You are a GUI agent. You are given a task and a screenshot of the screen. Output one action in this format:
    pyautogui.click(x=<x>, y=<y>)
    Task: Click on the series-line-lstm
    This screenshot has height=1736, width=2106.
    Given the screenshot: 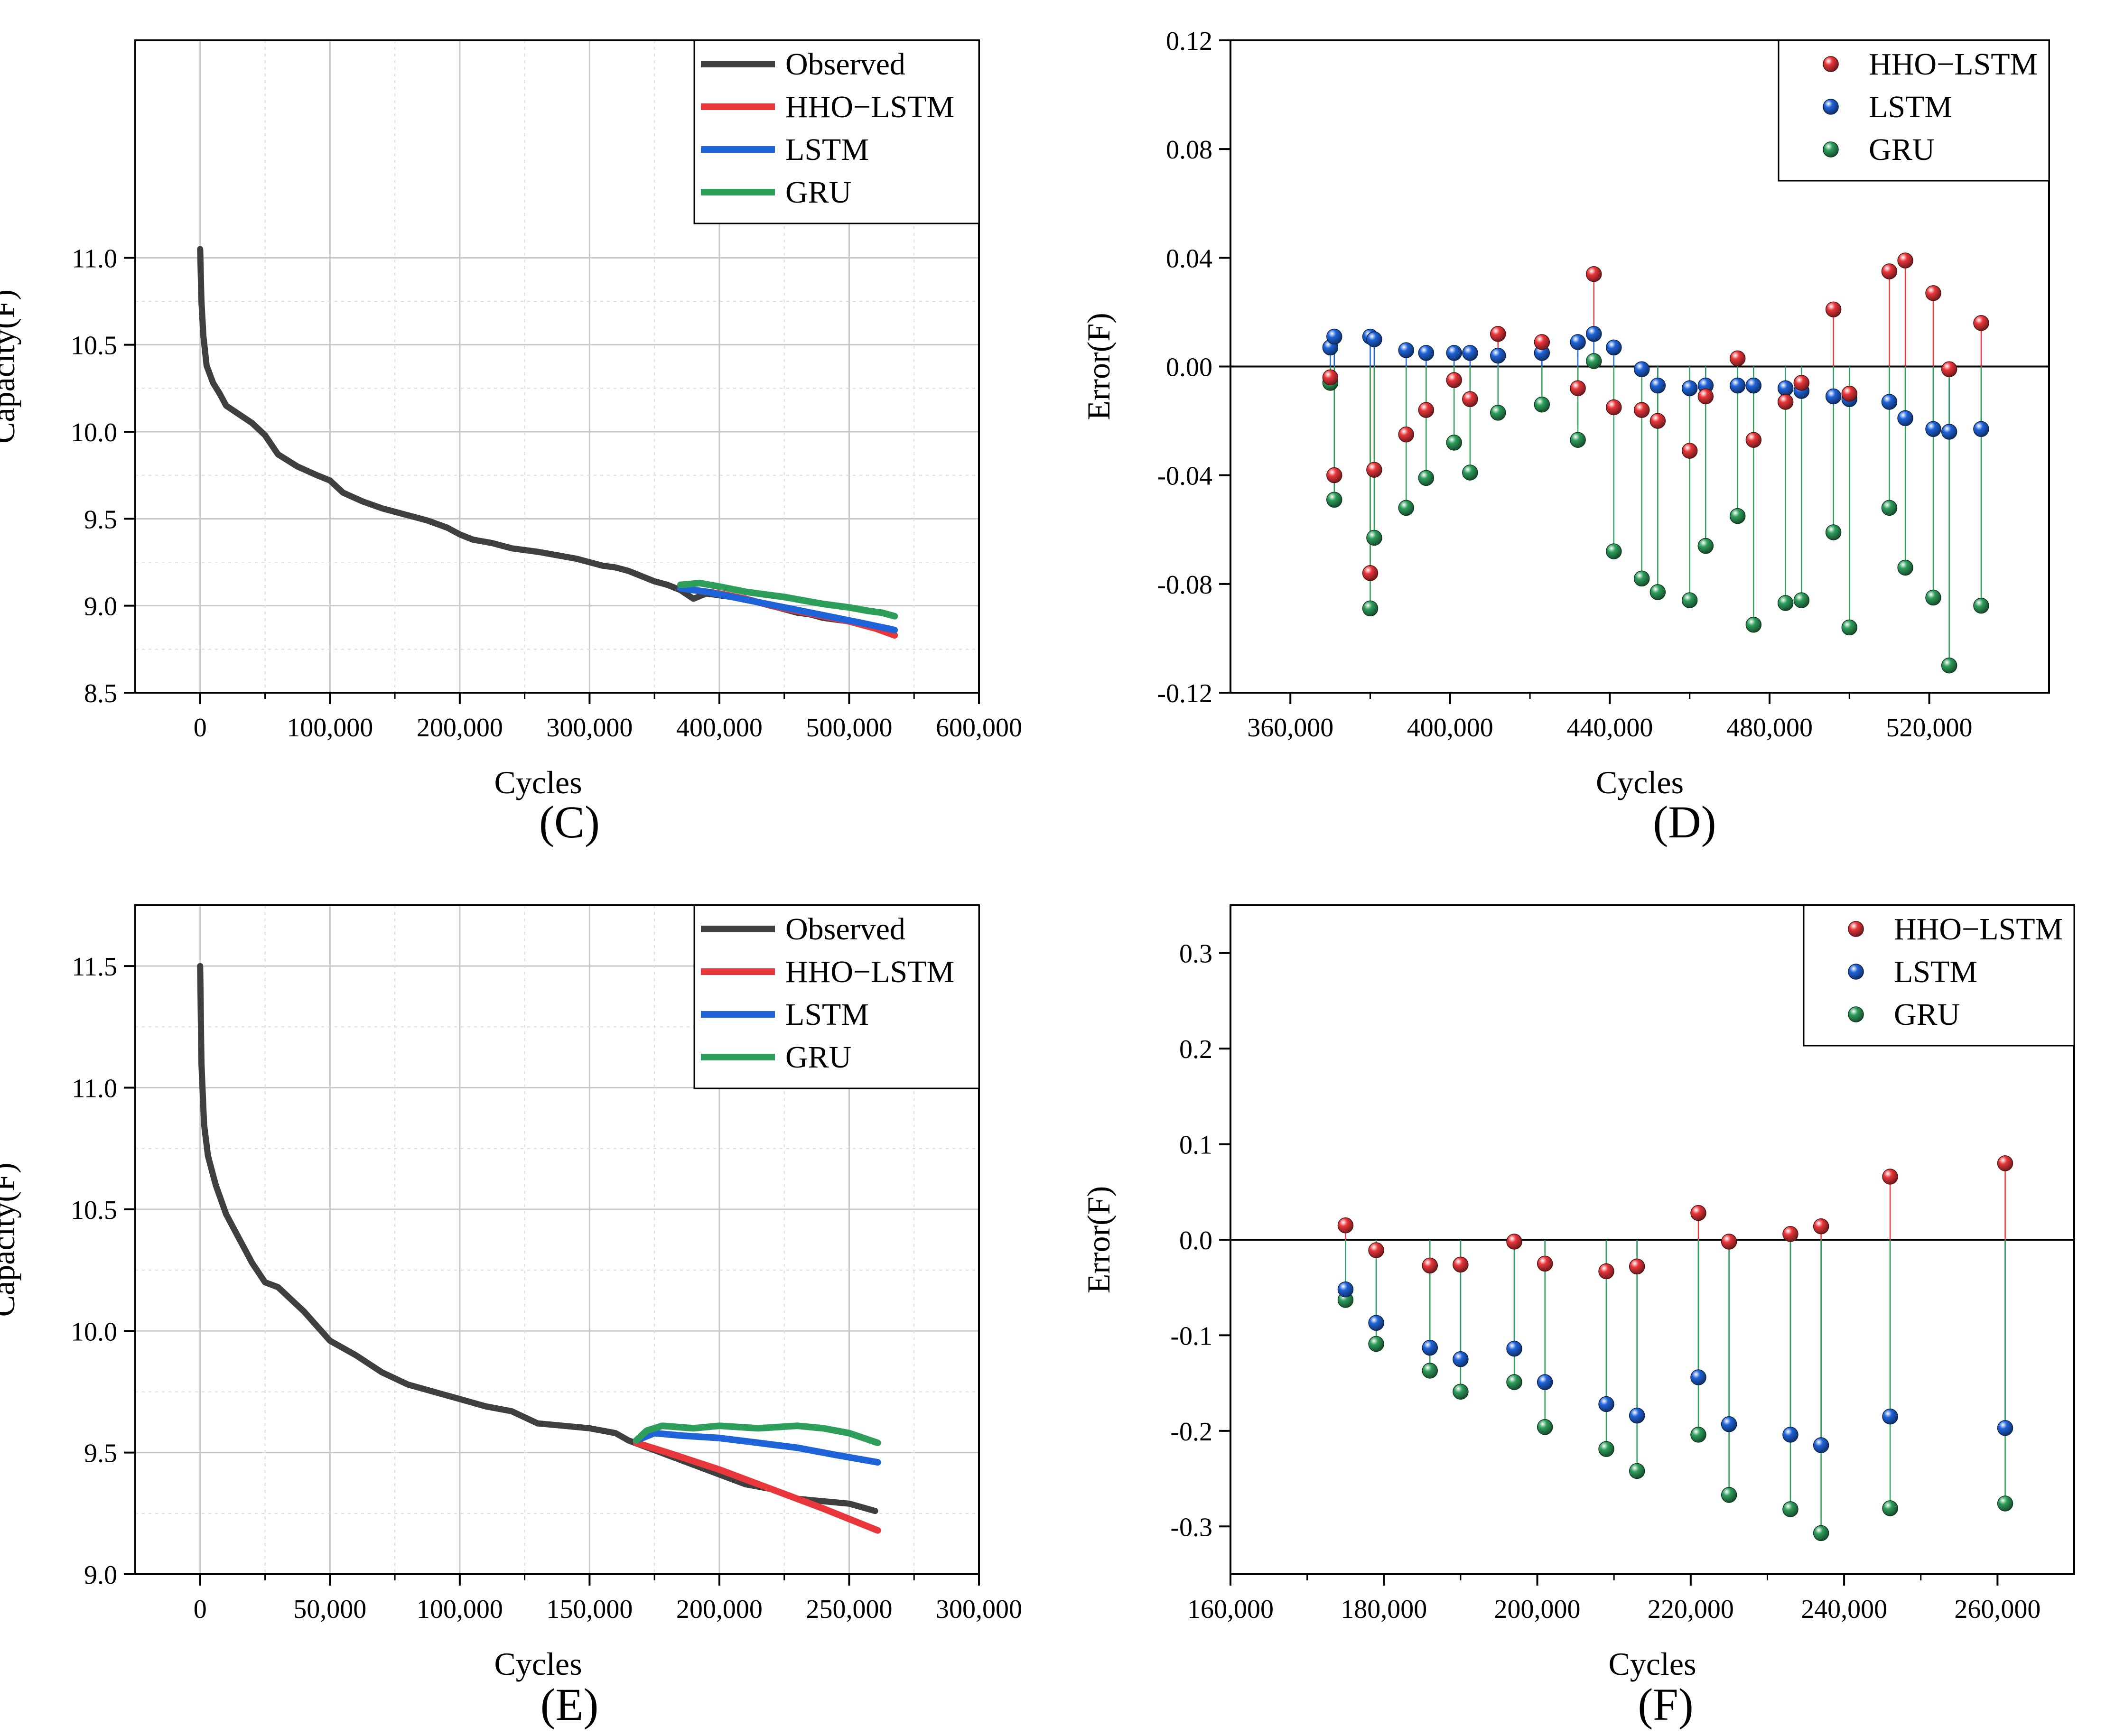 What is the action you would take?
    pyautogui.click(x=757, y=1448)
    